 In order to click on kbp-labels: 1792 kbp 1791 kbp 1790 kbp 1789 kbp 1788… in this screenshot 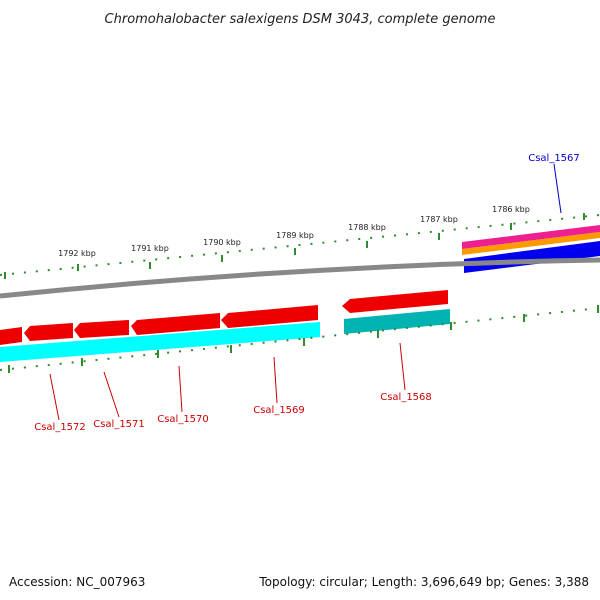, I will do `click(294, 231)`.